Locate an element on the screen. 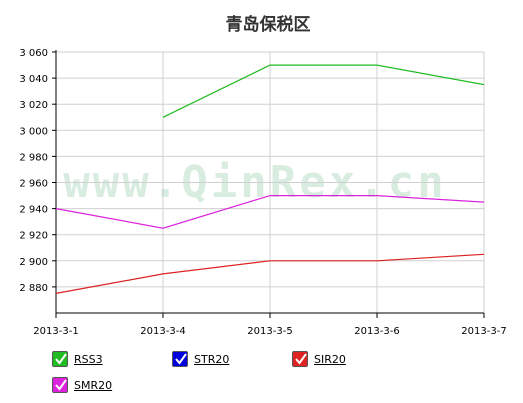 This screenshot has width=523, height=403. x-tick-label: 2013-3-4 is located at coordinates (162, 331).